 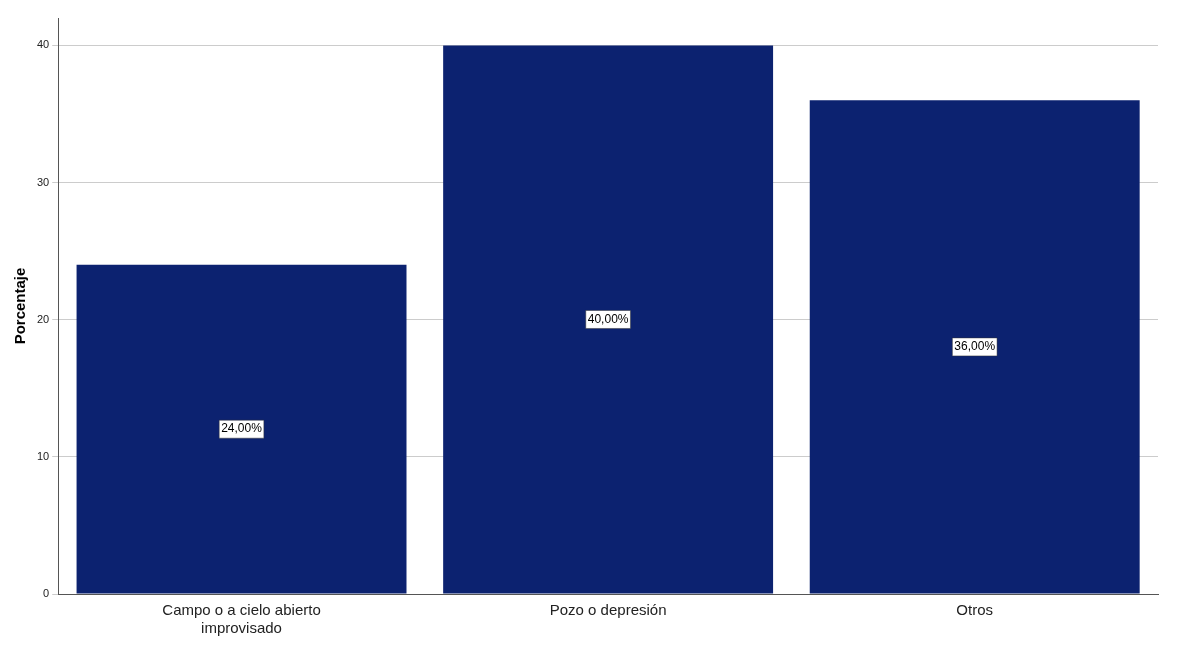 I want to click on data-label: 40,00%, so click(x=608, y=318).